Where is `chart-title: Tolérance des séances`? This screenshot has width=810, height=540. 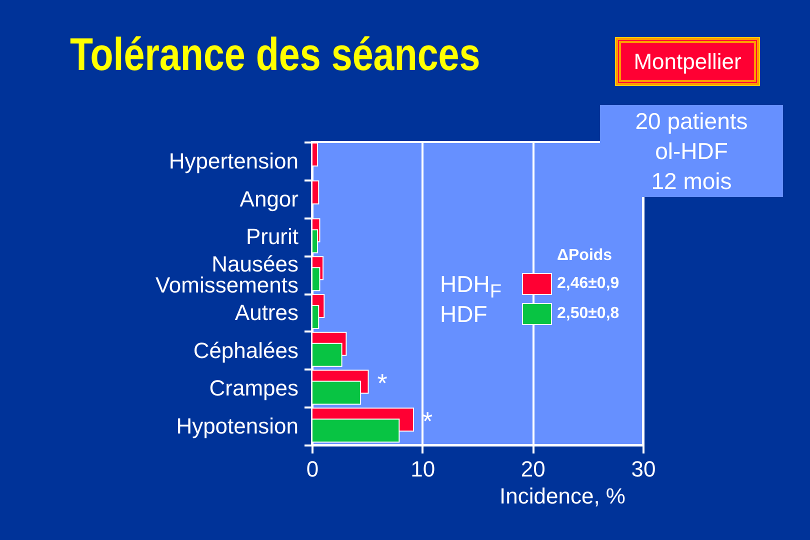 chart-title: Tolérance des séances is located at coordinates (275, 54).